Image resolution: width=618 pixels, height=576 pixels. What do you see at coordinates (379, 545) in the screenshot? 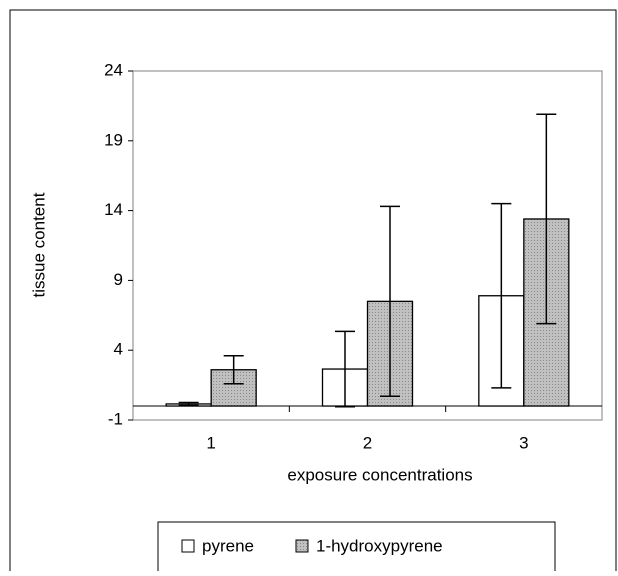
I see `legend-label: 1-hydroxypyrene` at bounding box center [379, 545].